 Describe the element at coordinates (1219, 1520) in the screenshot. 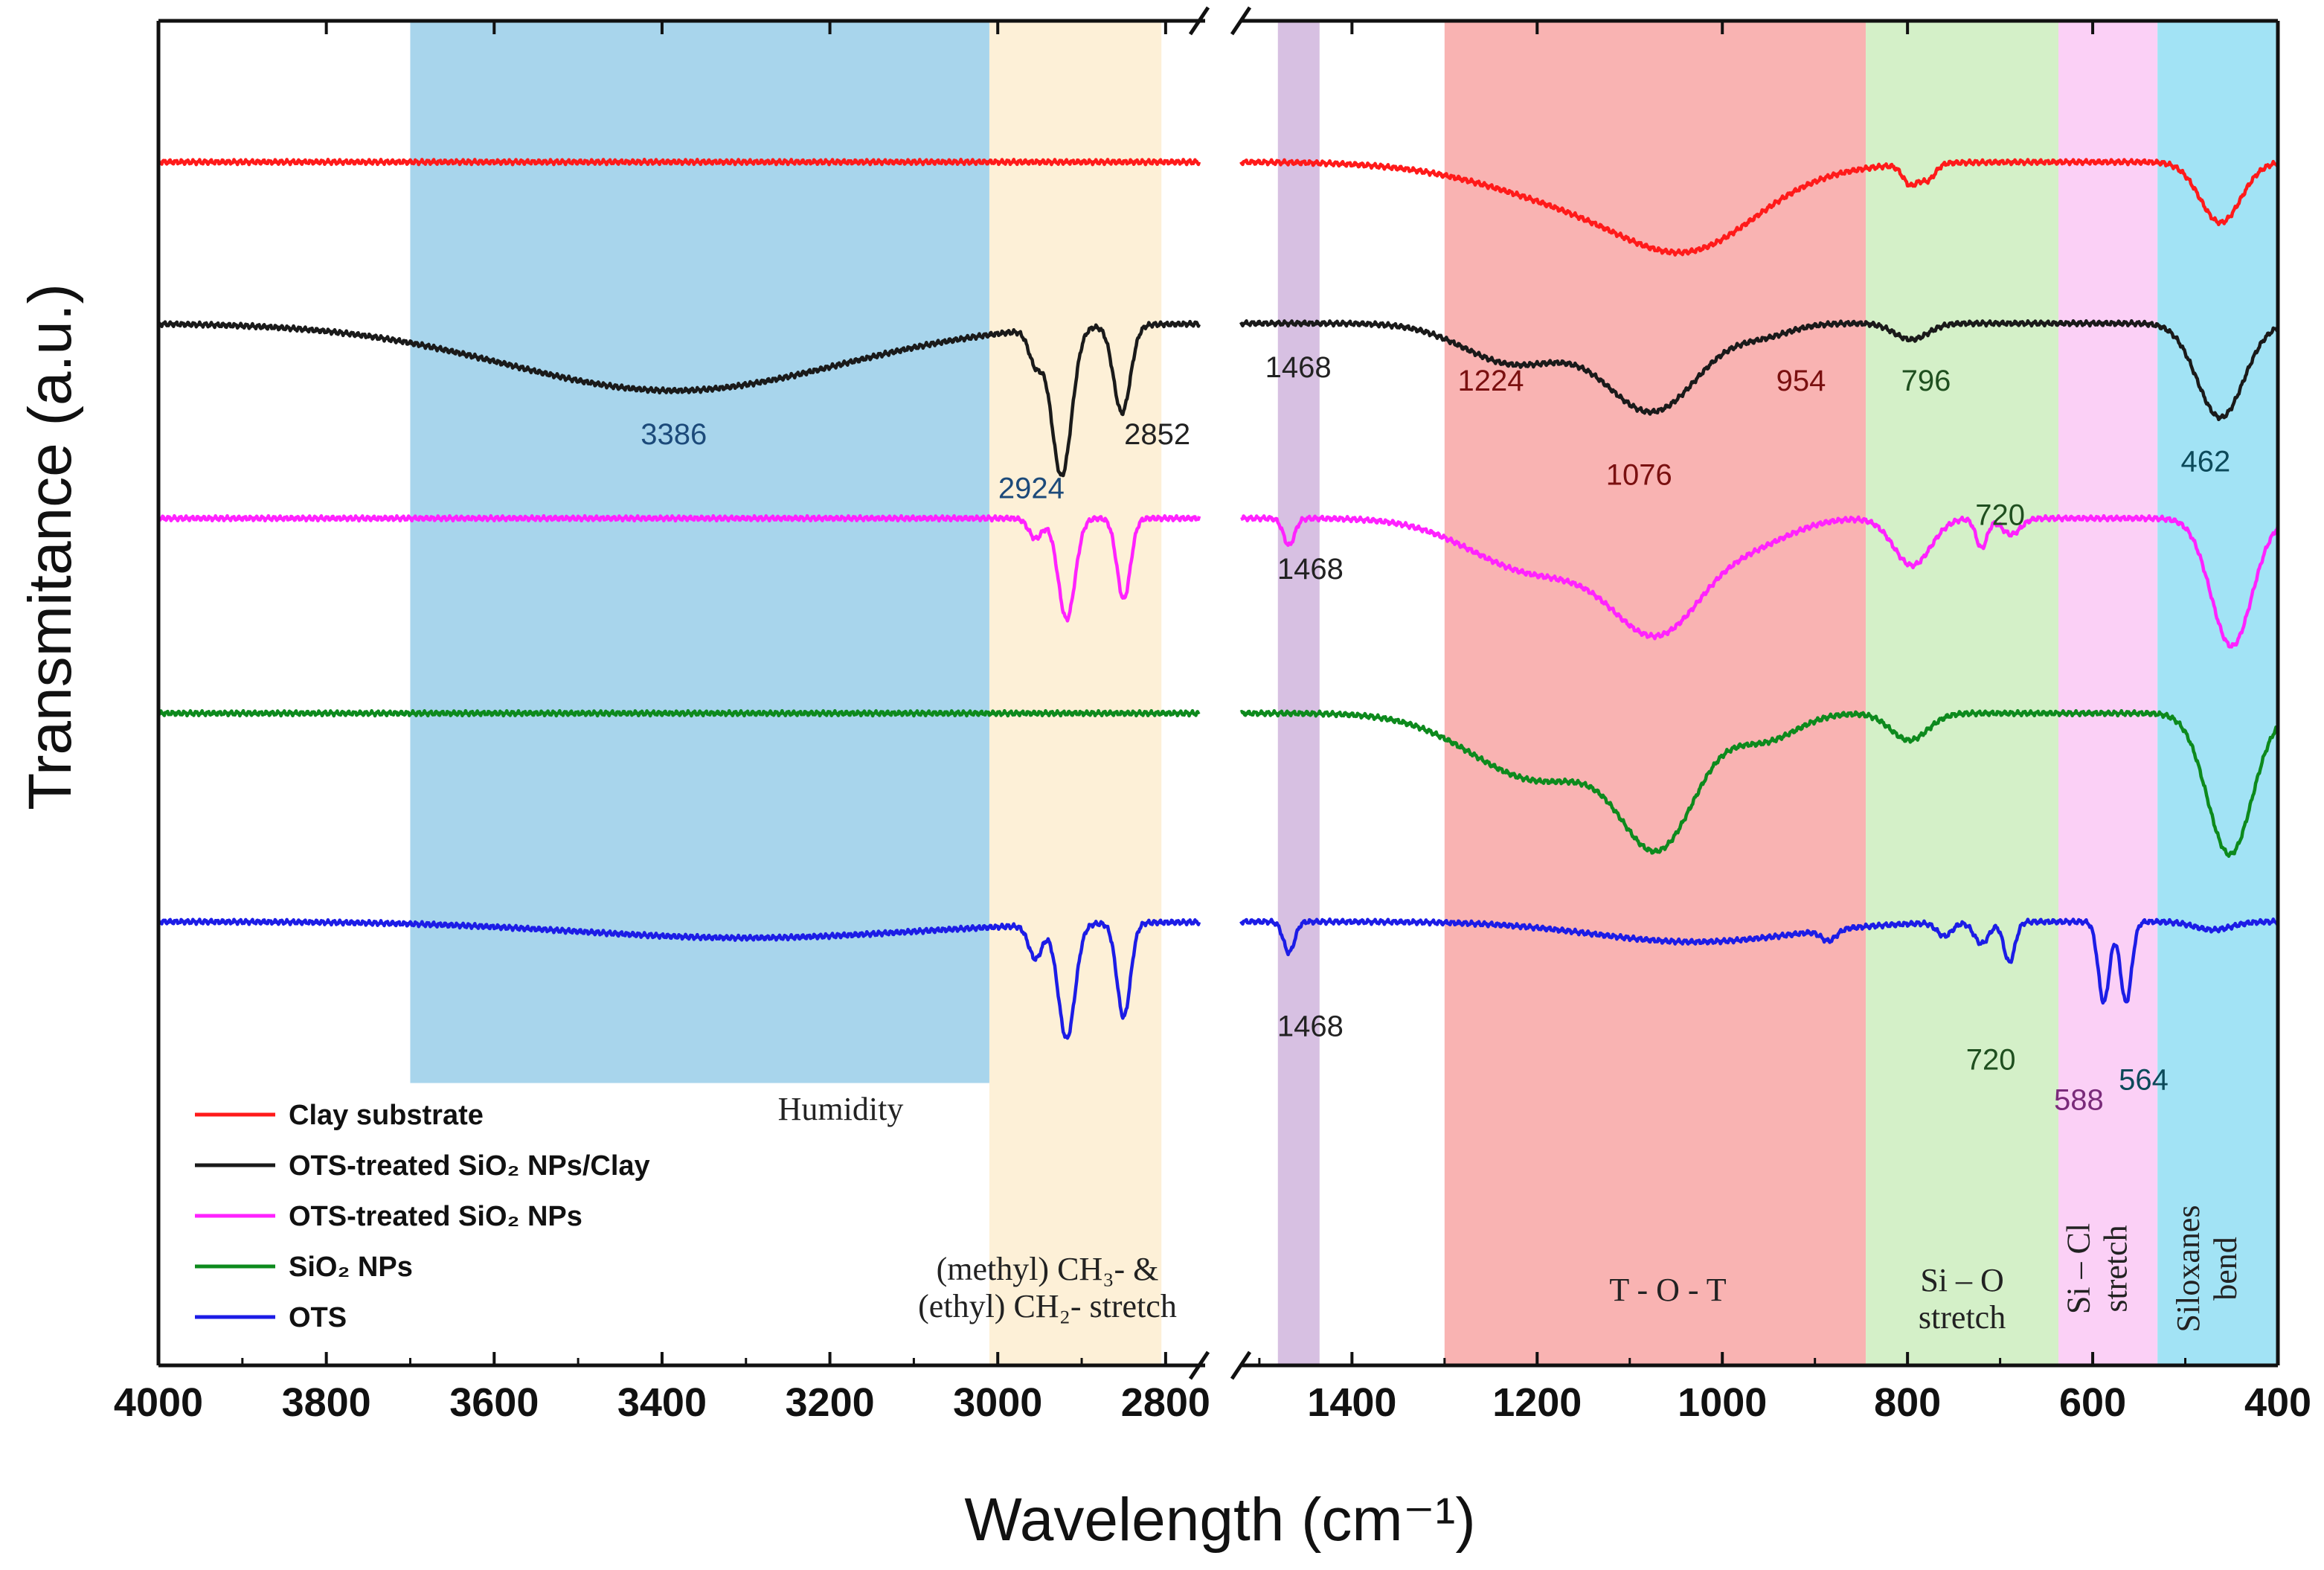

I see `x-axis-label: Wavelength (cm⁻¹)` at that location.